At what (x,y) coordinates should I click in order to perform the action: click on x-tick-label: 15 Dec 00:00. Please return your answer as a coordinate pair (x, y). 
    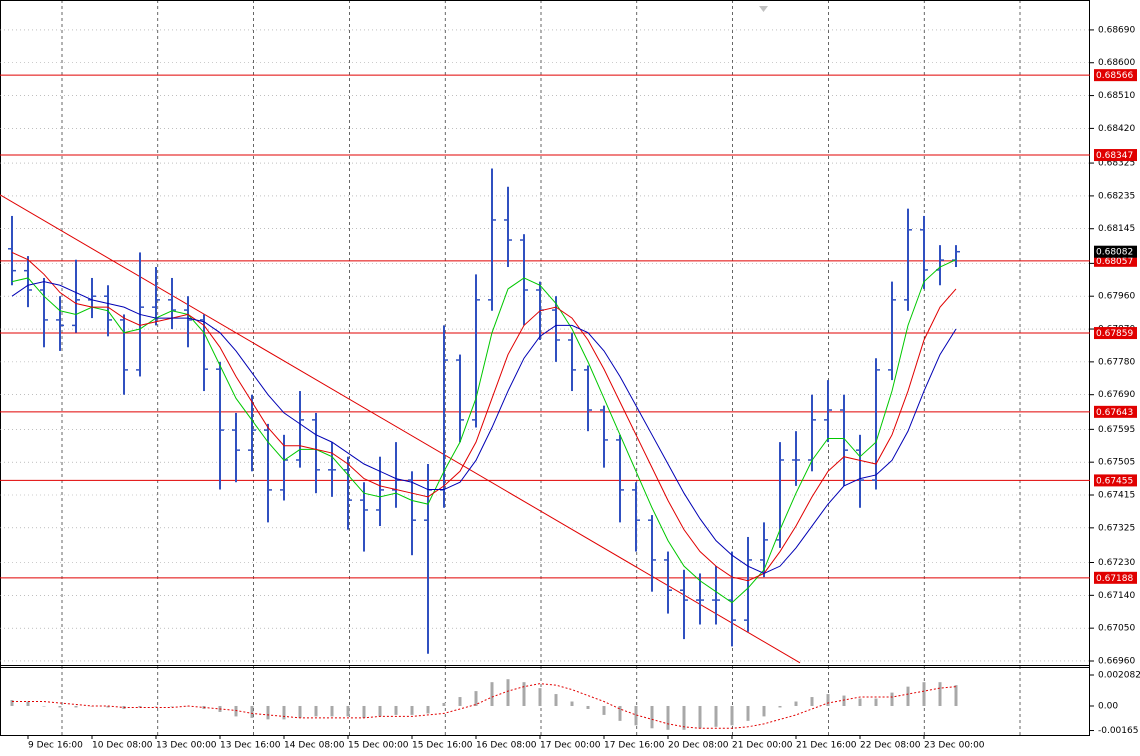
    Looking at the image, I should click on (378, 746).